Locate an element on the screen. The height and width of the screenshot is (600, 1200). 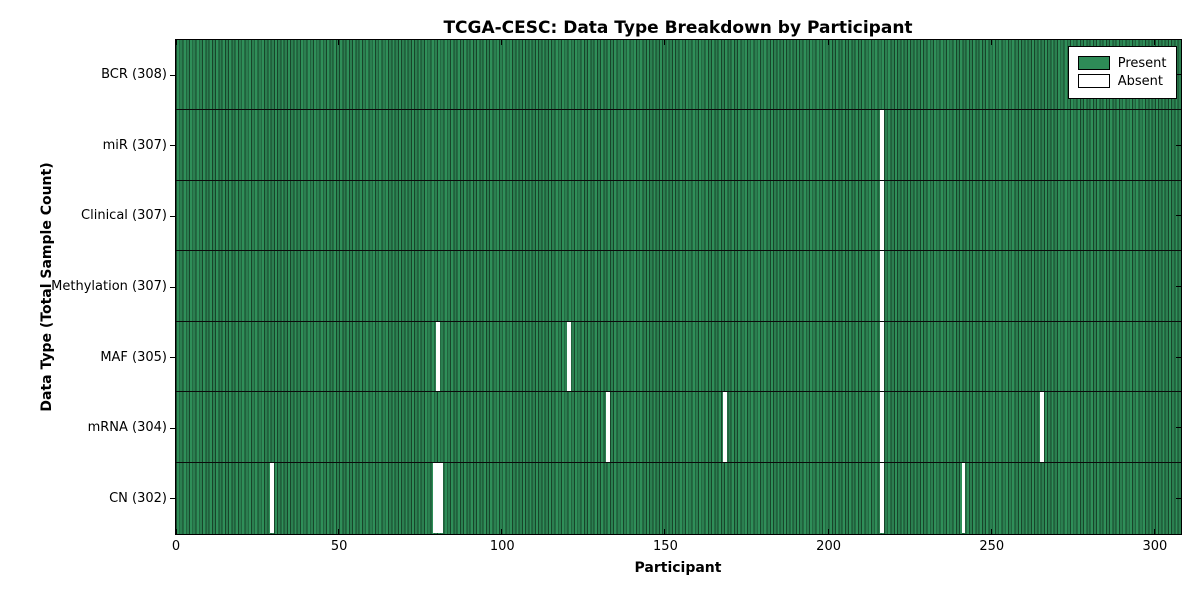
legend-item-label: Absent is located at coordinates (1140, 81).